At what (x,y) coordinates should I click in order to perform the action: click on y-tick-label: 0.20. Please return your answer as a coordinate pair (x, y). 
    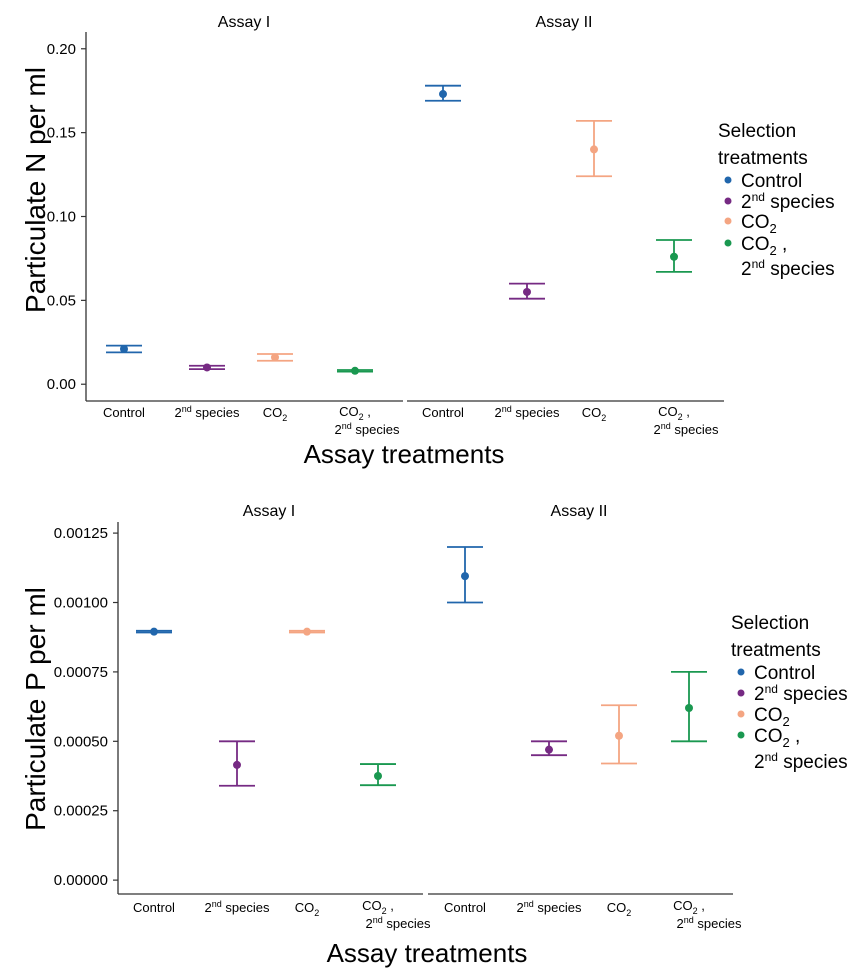
    Looking at the image, I should click on (61, 49).